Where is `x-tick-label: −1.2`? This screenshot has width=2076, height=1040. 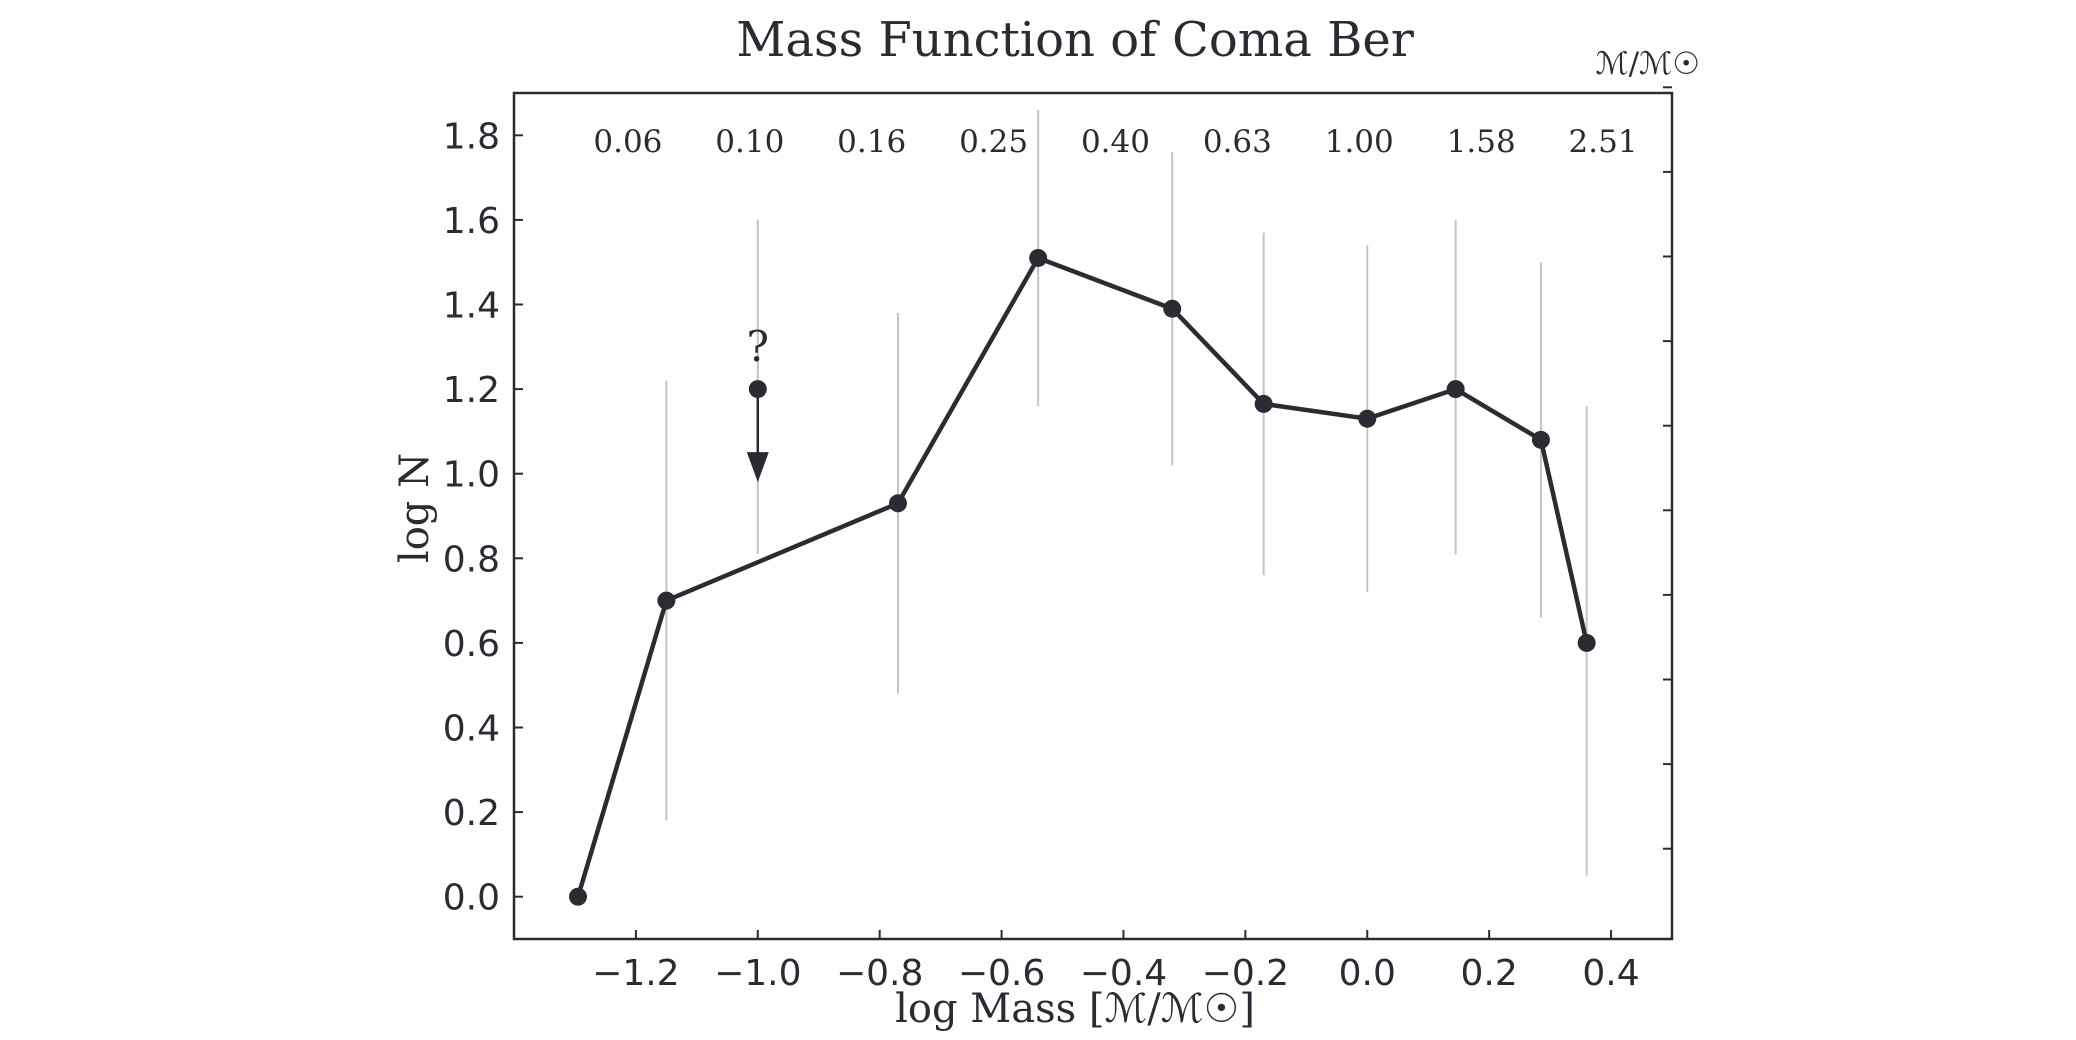 x-tick-label: −1.2 is located at coordinates (635, 973).